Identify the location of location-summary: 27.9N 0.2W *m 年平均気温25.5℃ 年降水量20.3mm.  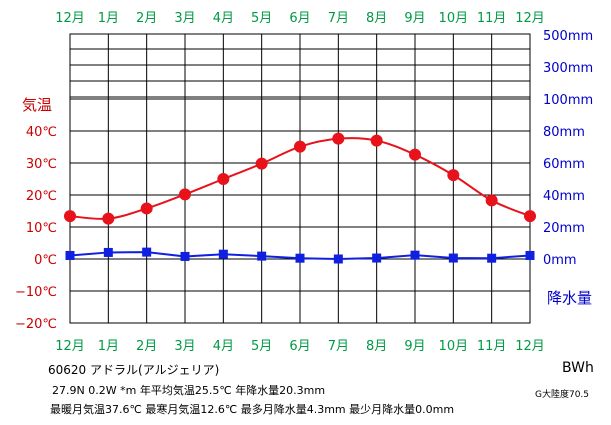
(188, 390).